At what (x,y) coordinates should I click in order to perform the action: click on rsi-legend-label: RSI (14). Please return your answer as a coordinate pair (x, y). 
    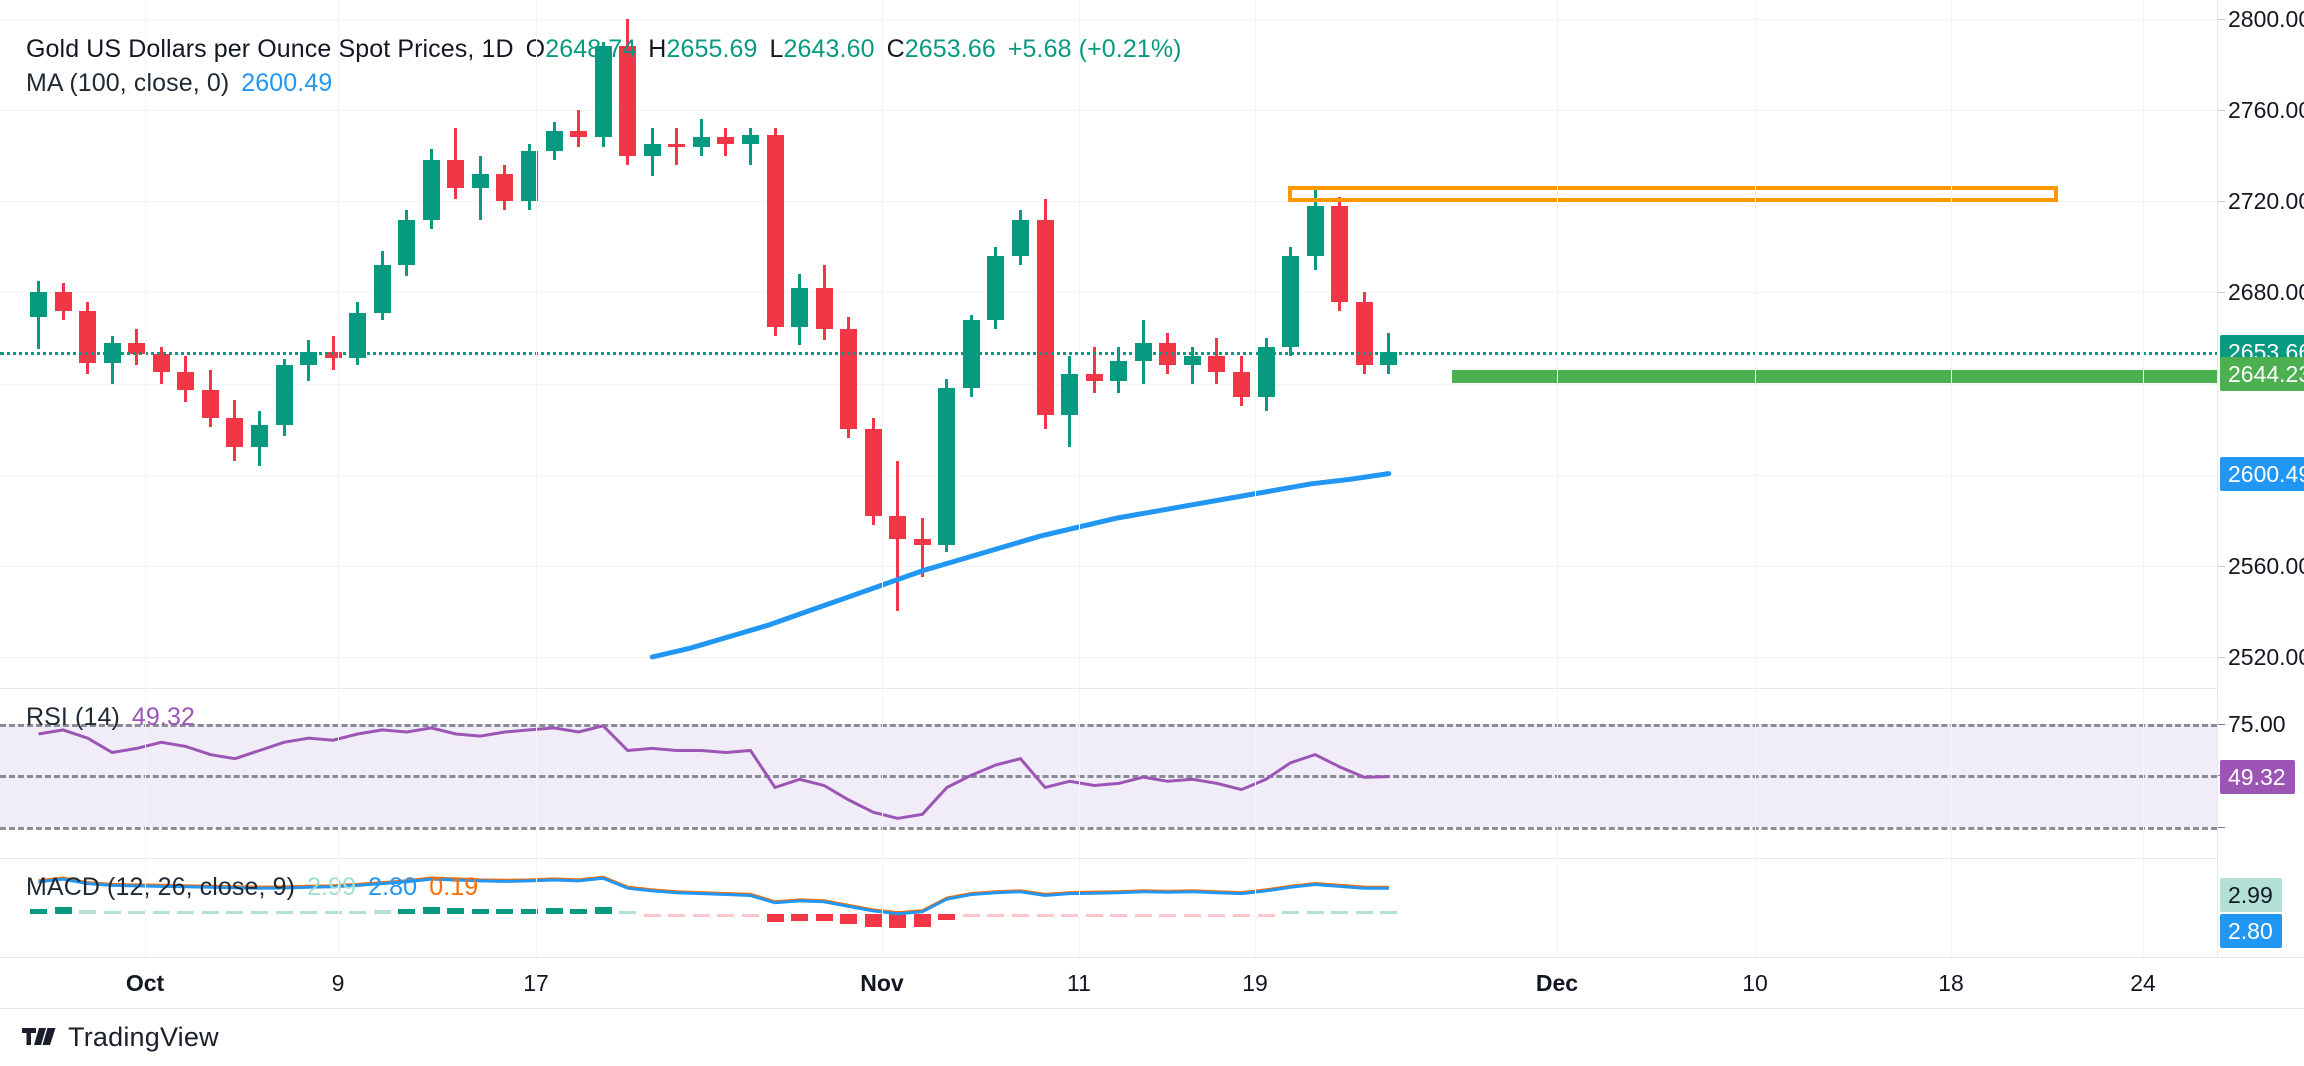
    Looking at the image, I should click on (73, 717).